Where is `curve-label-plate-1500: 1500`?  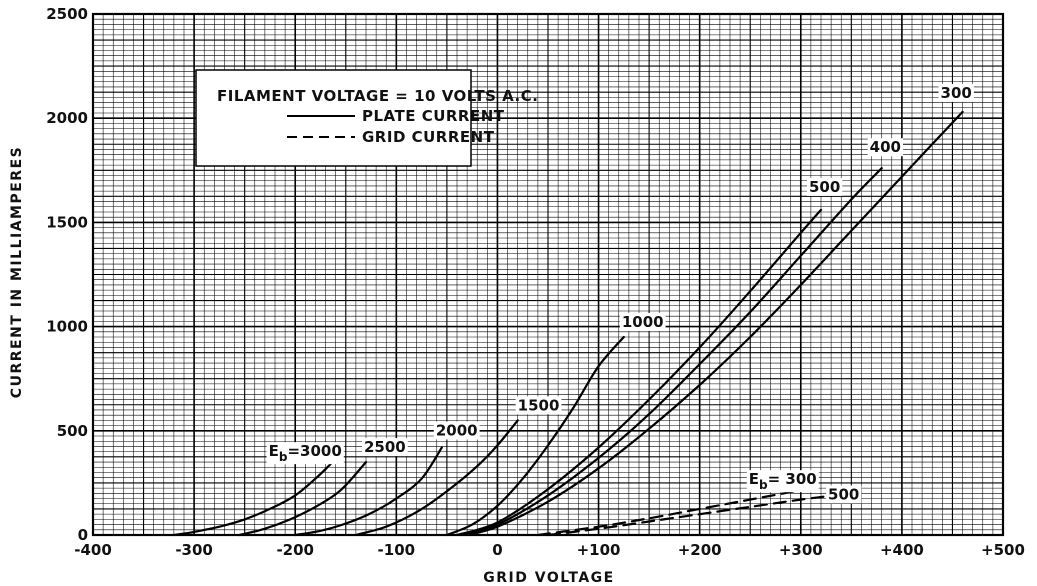 curve-label-plate-1500: 1500 is located at coordinates (538, 405).